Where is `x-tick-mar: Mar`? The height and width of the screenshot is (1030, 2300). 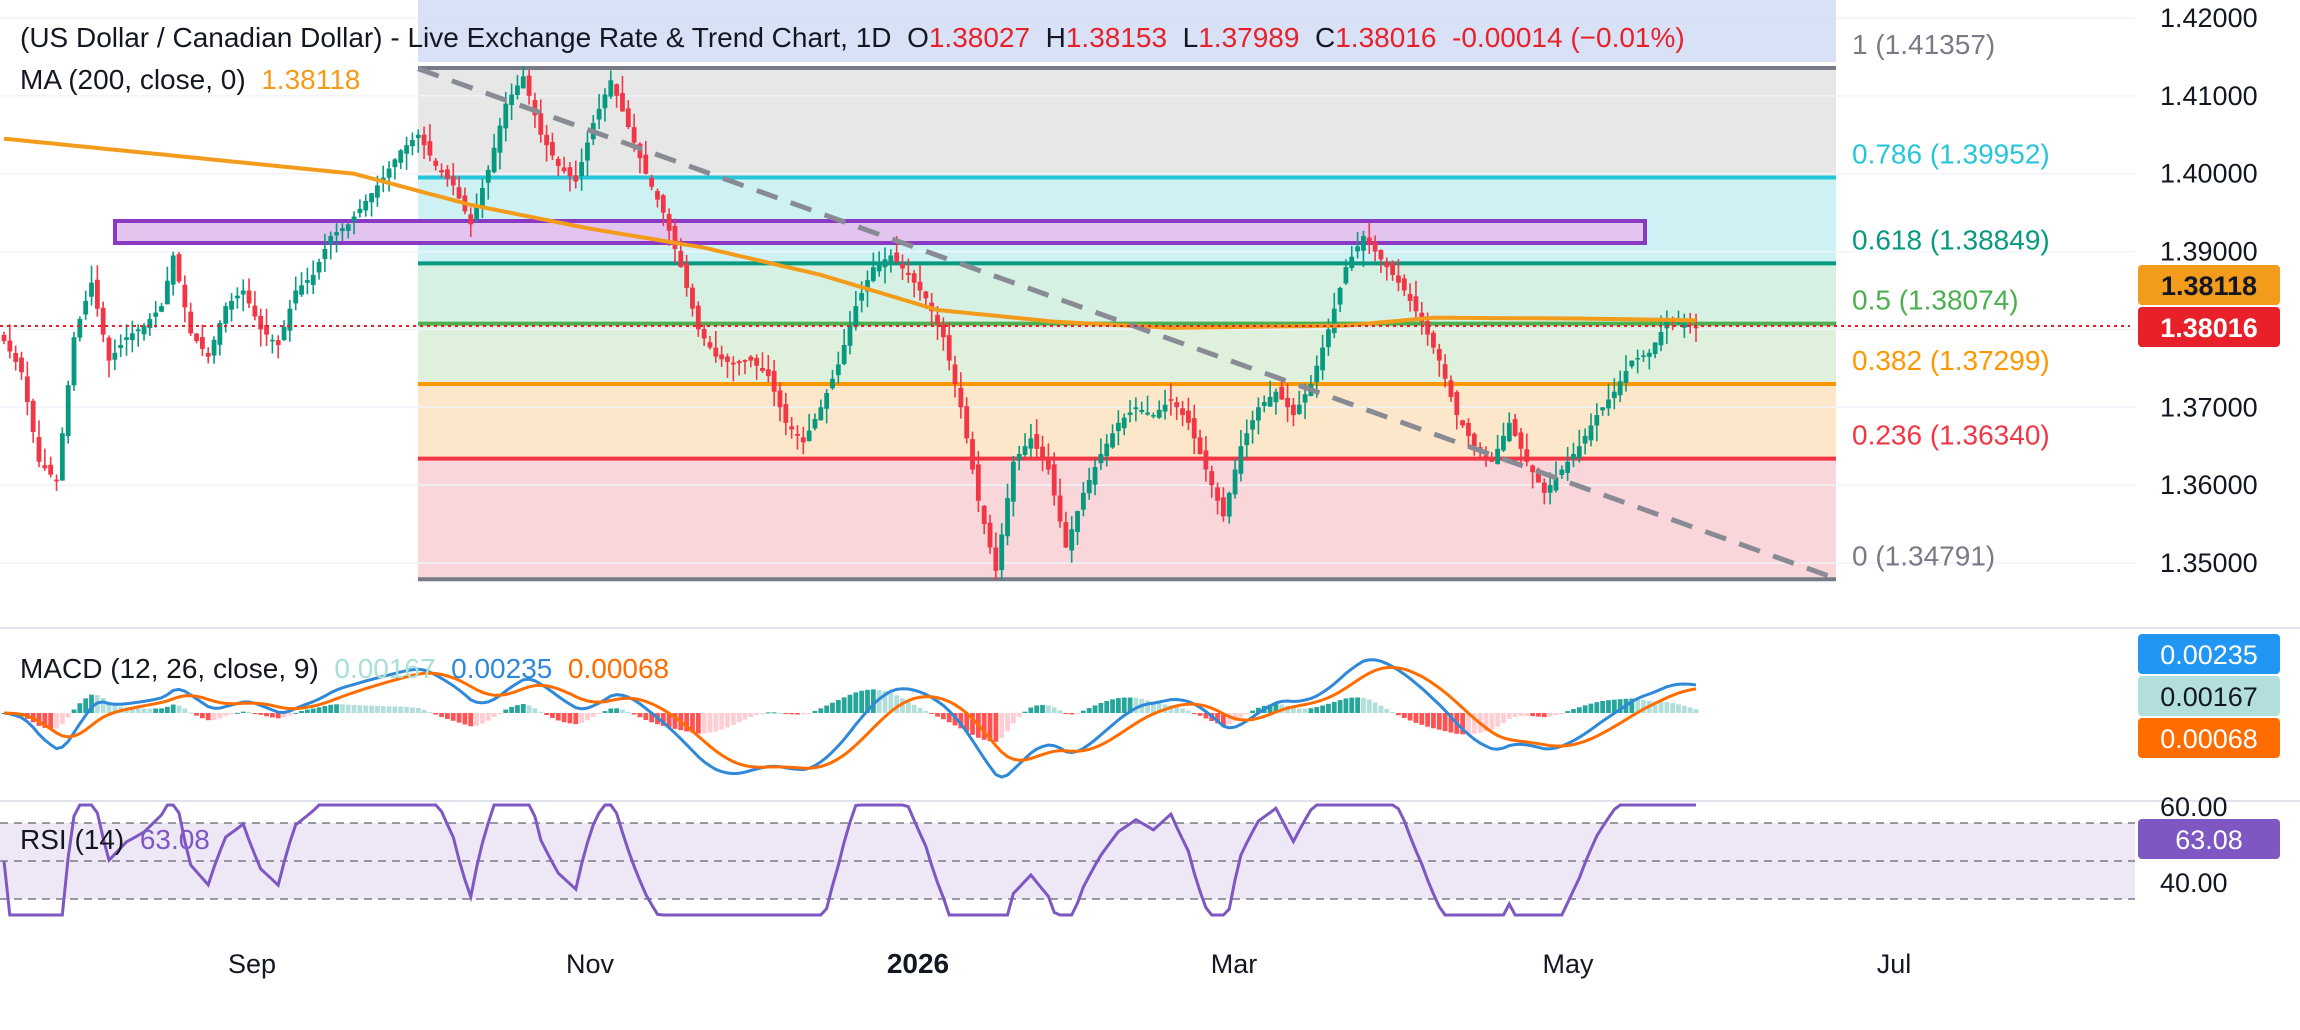 x-tick-mar: Mar is located at coordinates (1234, 964).